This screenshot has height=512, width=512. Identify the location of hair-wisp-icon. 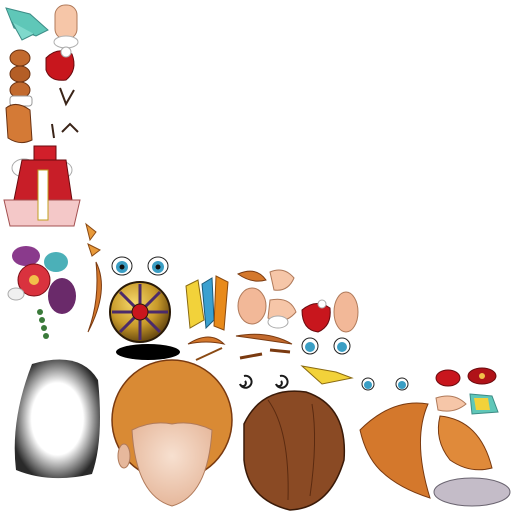
(240, 347).